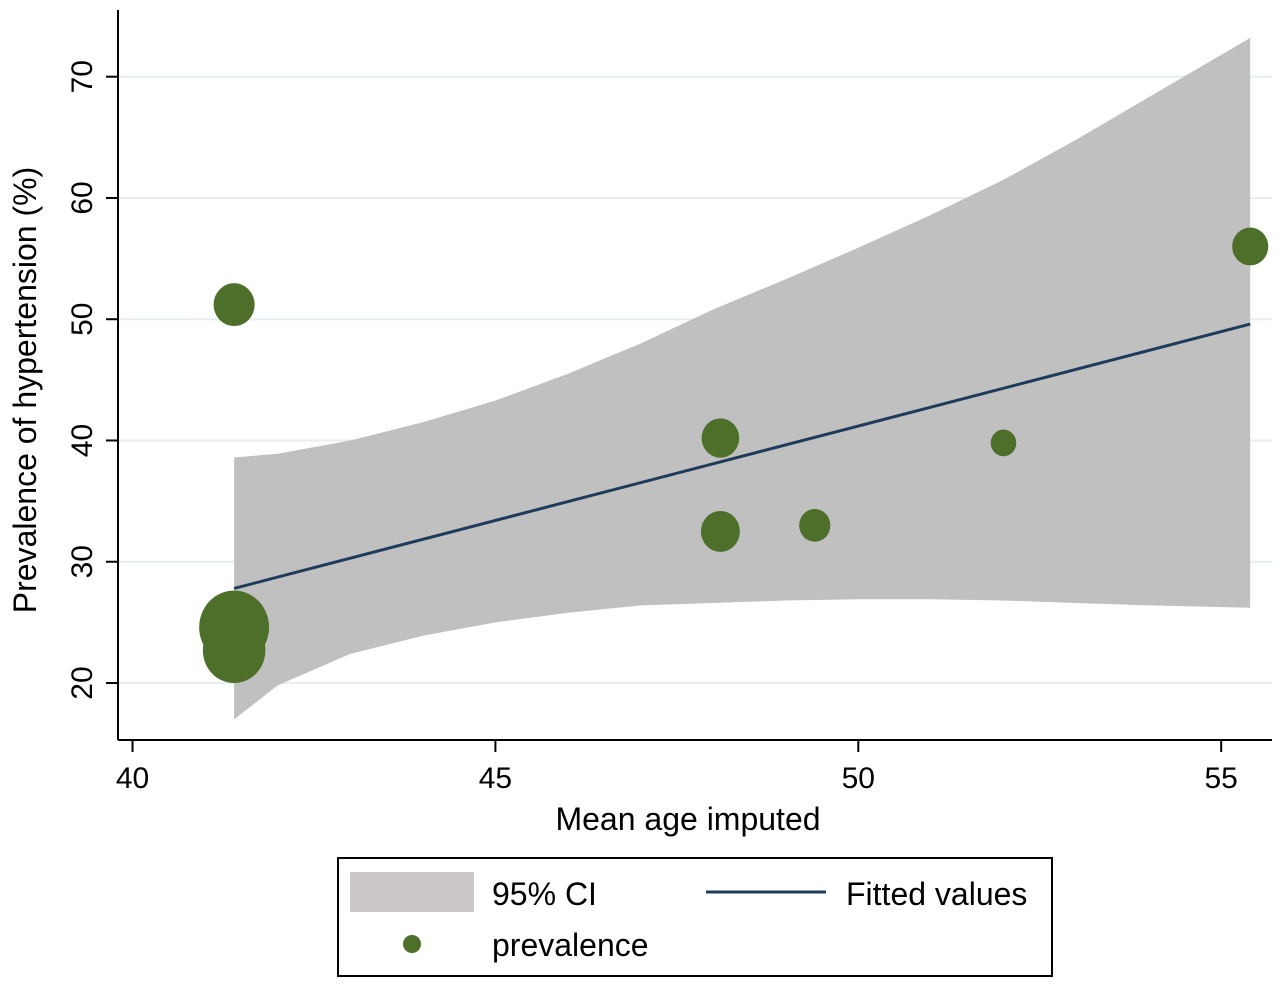 This screenshot has width=1280, height=985. I want to click on y-tick-label: 40, so click(82, 440).